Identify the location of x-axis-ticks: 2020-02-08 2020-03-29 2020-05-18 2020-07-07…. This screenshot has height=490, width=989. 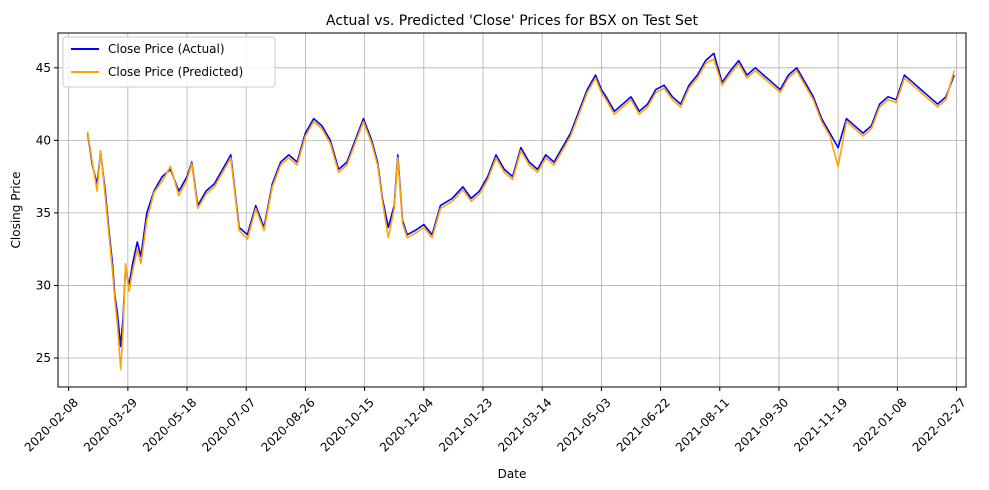
(495, 421).